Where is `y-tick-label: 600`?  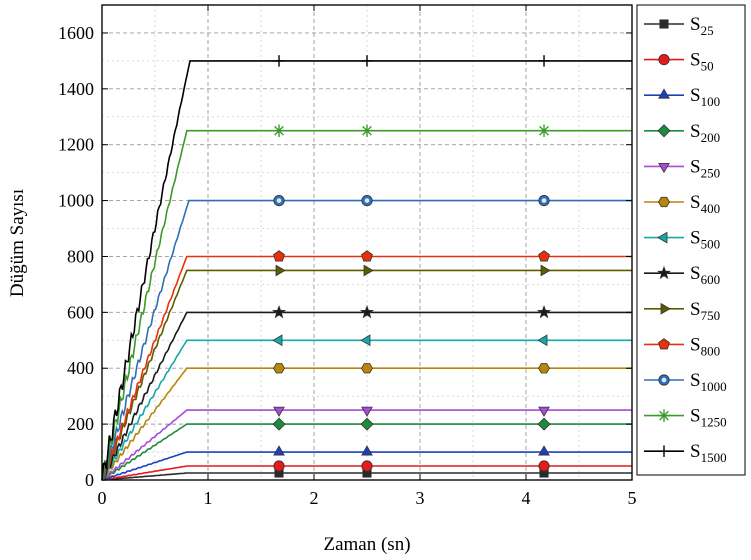 y-tick-label: 600 is located at coordinates (80, 312).